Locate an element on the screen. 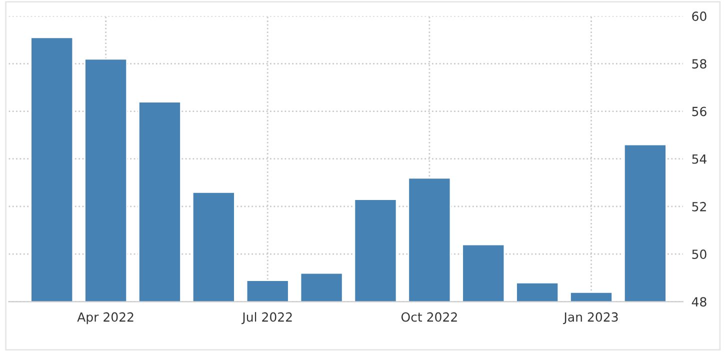 This screenshot has width=725, height=357. x-tick-label: Jul 2022 is located at coordinates (267, 318).